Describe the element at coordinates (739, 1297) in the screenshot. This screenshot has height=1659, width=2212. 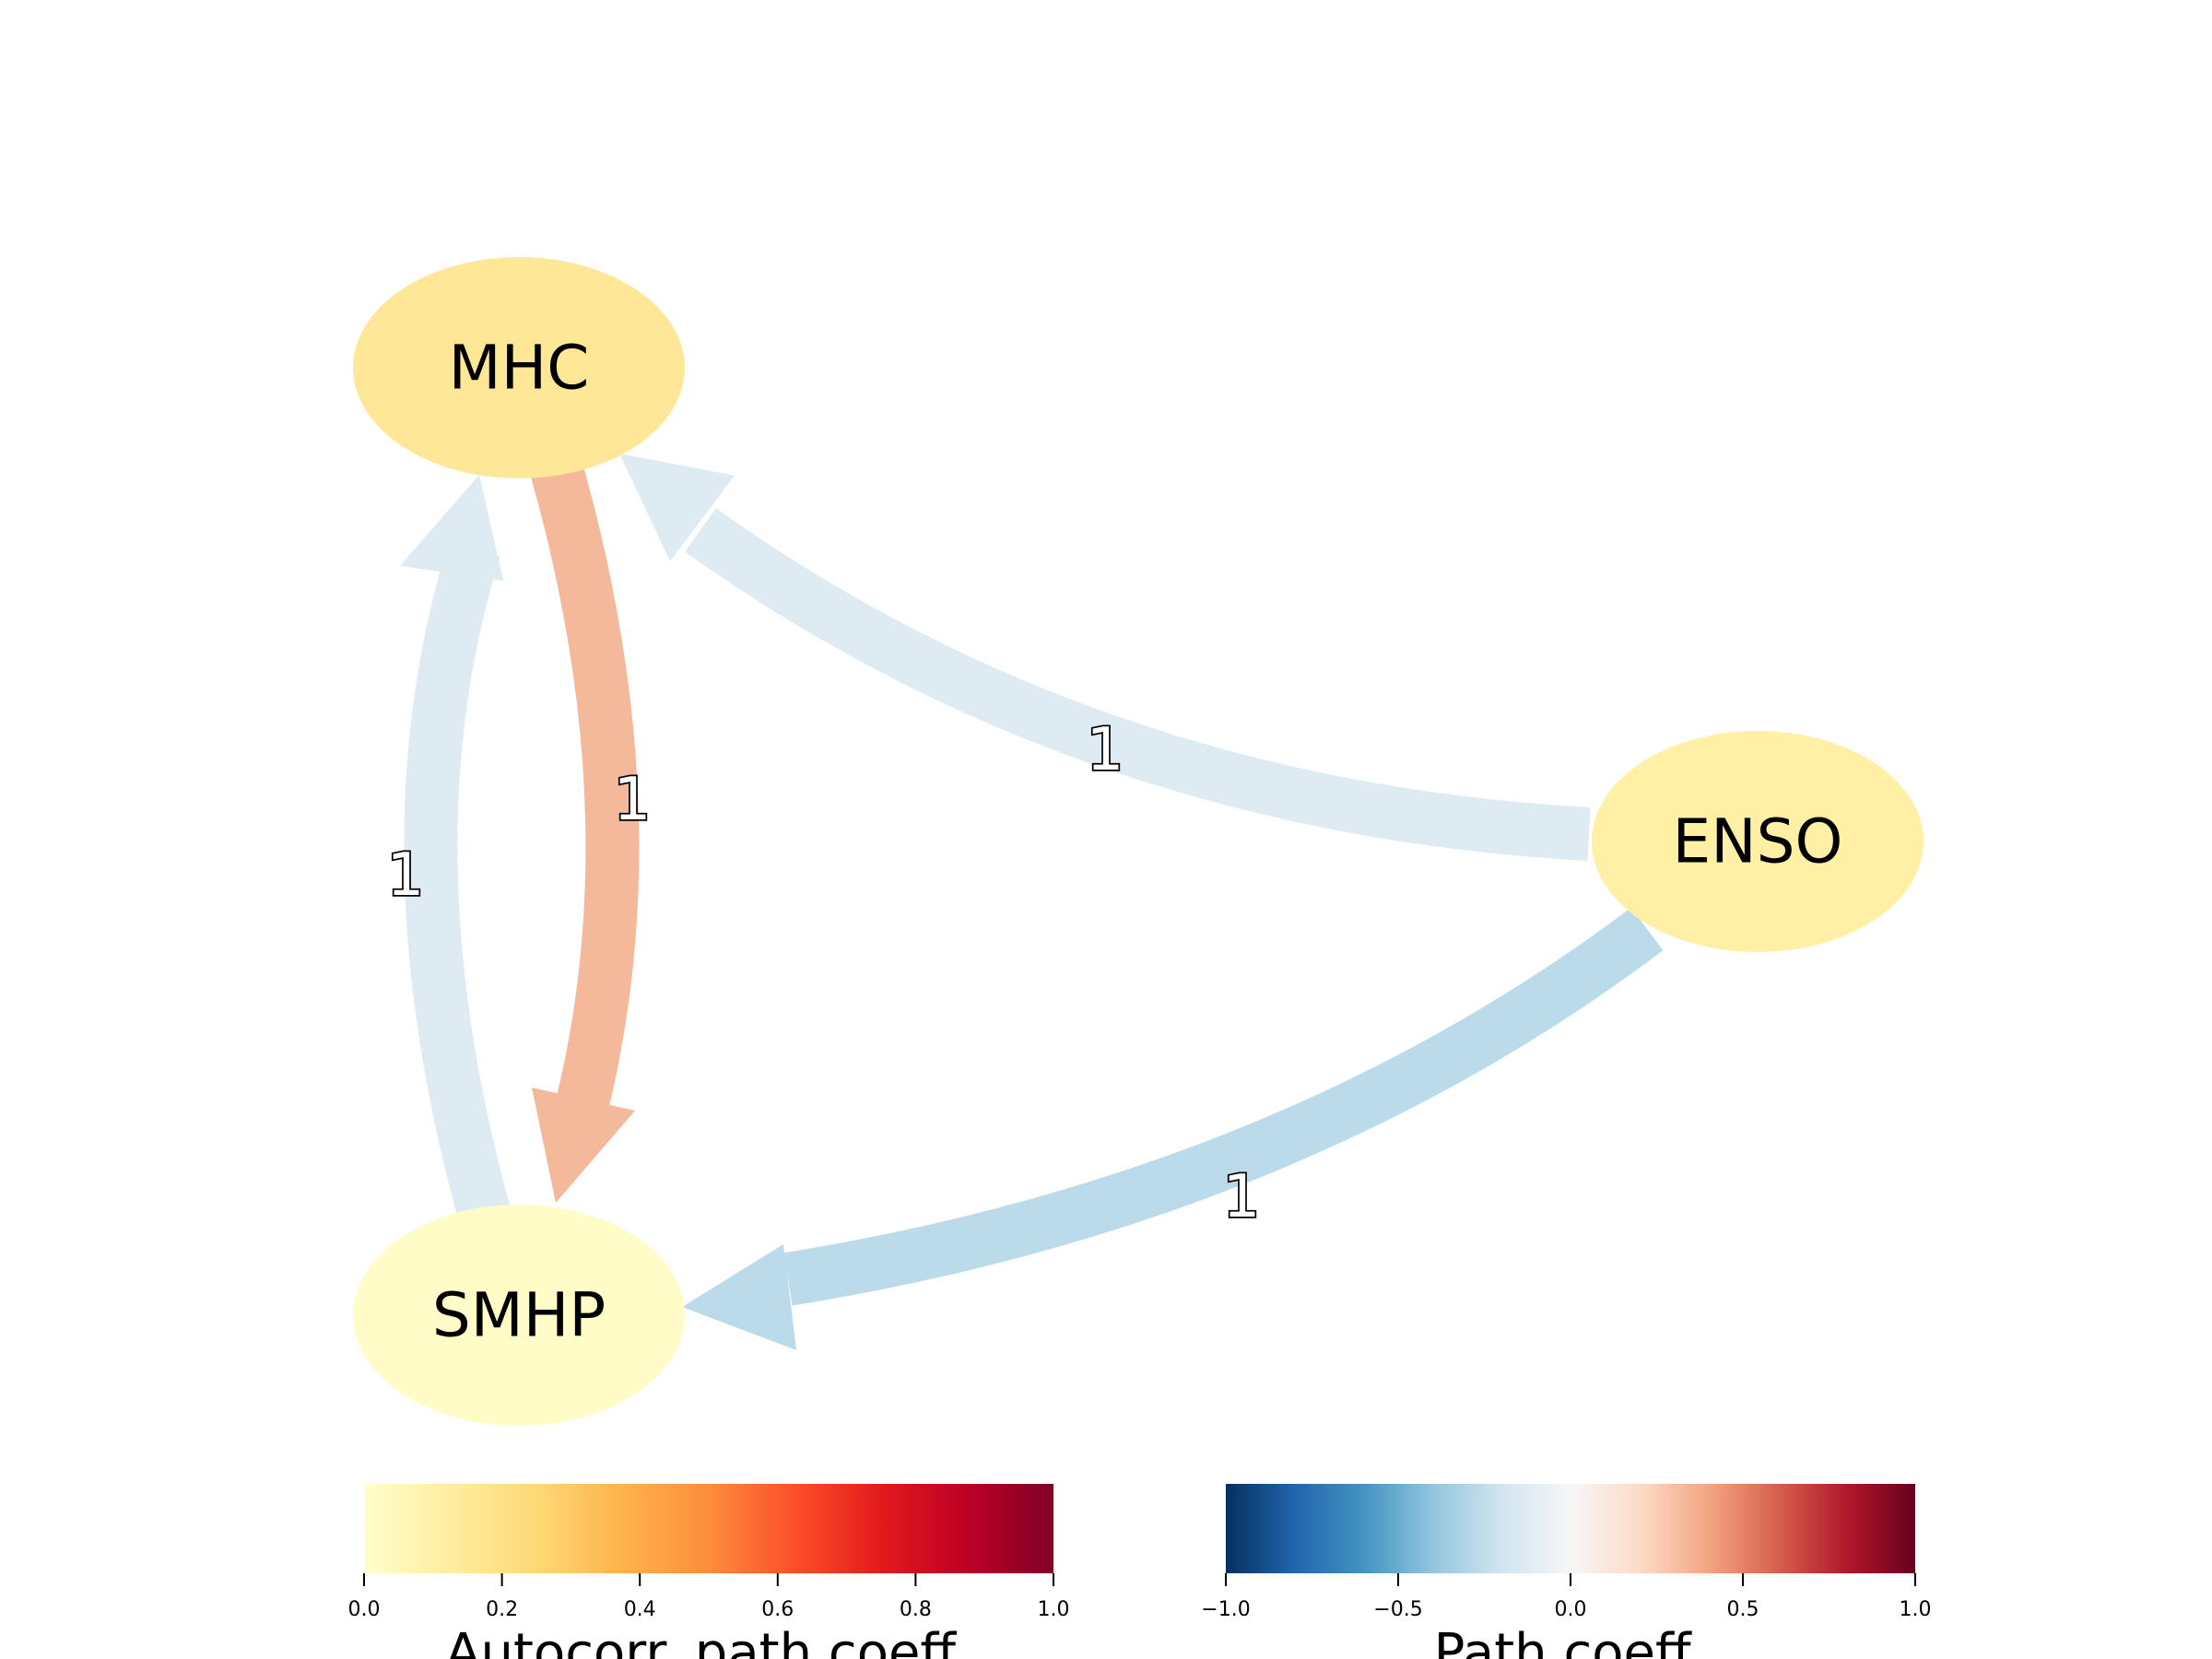
I see `edge-enso-to-smhp-arrowhead` at that location.